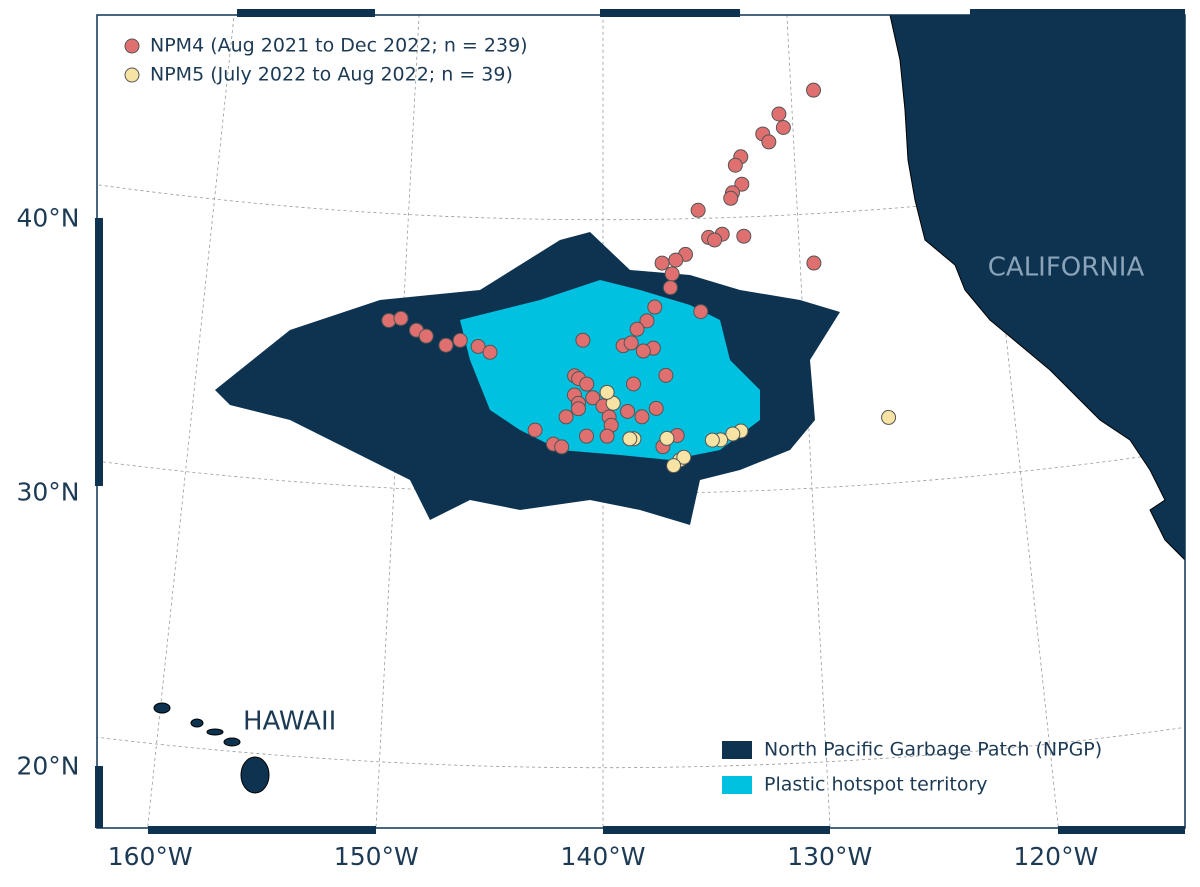  I want to click on hotspot-area, so click(610, 370).